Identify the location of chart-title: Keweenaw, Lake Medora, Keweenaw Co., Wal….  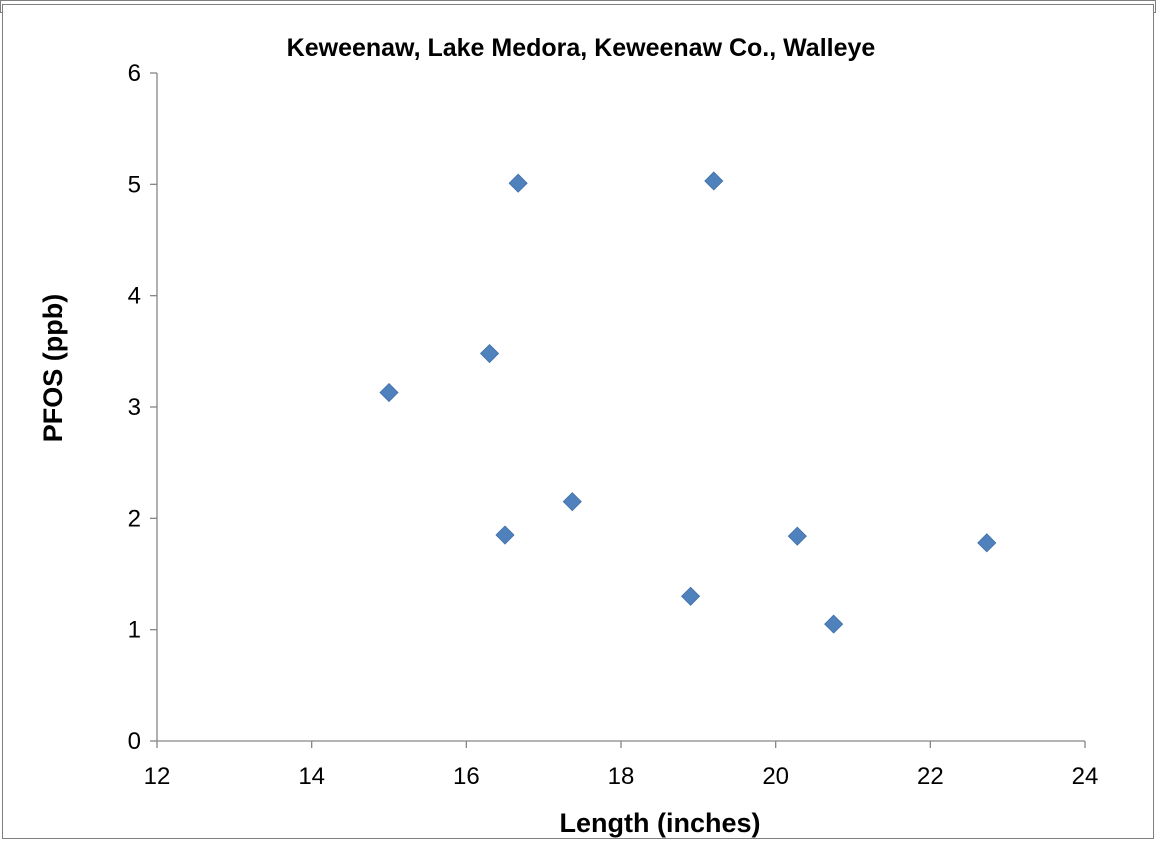
(581, 48).